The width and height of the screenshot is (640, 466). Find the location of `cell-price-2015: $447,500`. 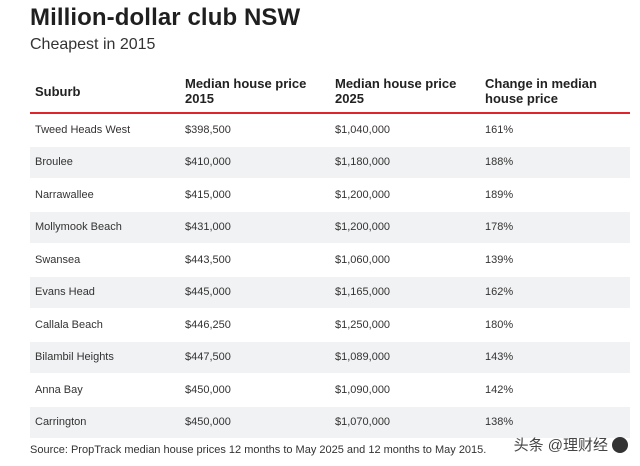

cell-price-2015: $447,500 is located at coordinates (255, 357).